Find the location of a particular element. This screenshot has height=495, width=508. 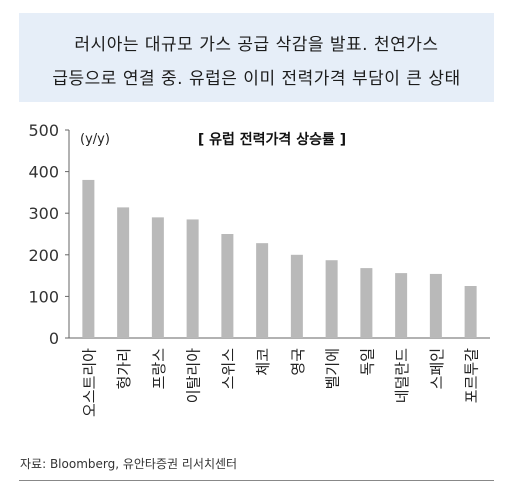

chart-title: [ 유럽 전력가격 상승률 ] is located at coordinates (272, 139).